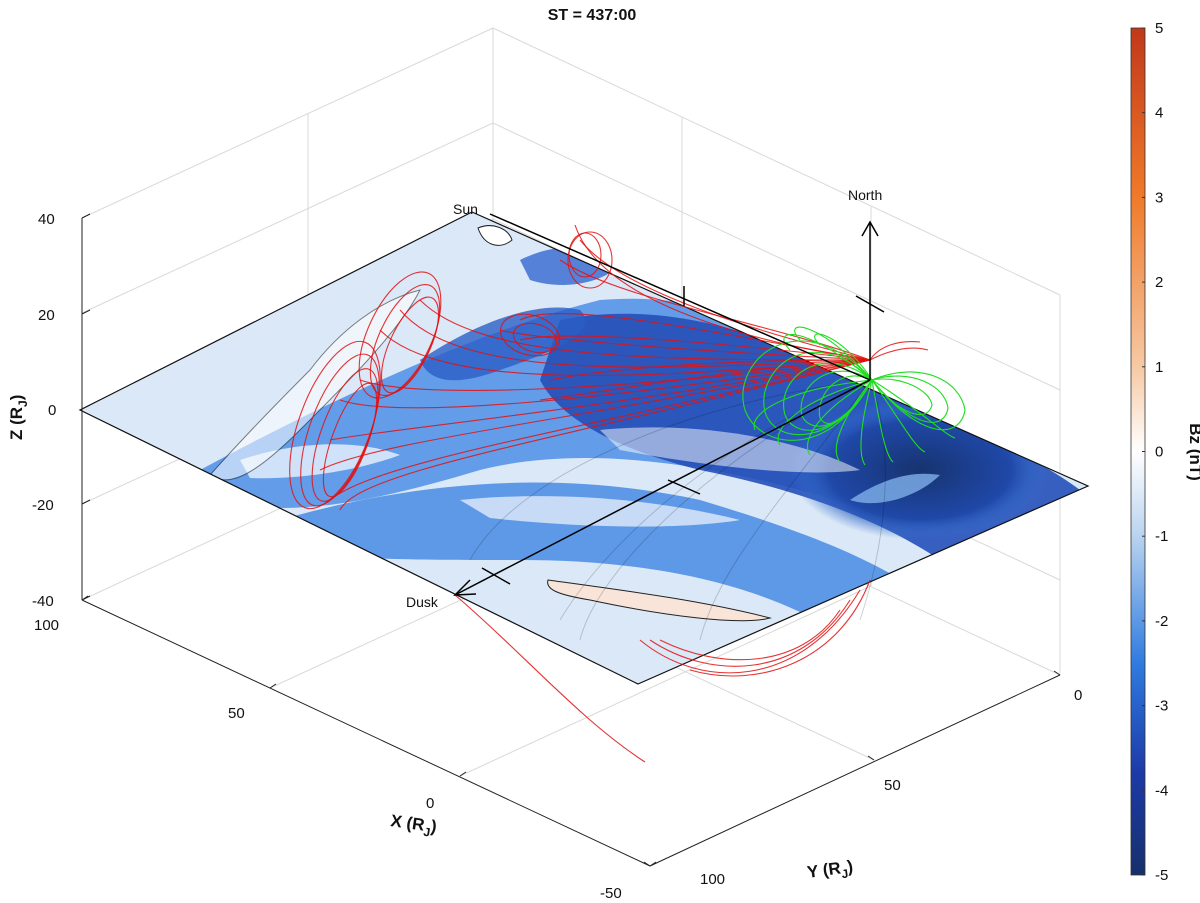 The image size is (1200, 903). Describe the element at coordinates (46, 219) in the screenshot. I see `z-tick-label: 40` at that location.